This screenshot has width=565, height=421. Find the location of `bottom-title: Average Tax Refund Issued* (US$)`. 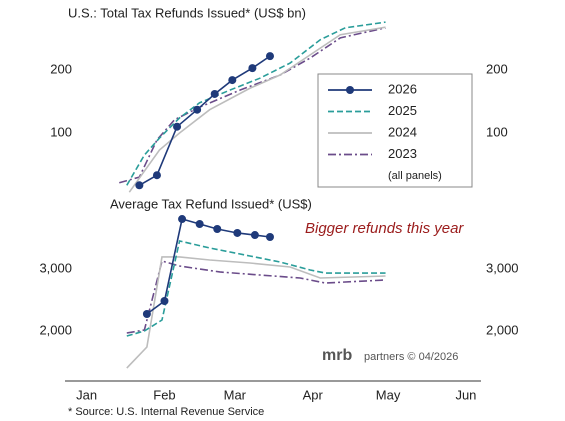

bottom-title: Average Tax Refund Issued* (US$) is located at coordinates (211, 203).